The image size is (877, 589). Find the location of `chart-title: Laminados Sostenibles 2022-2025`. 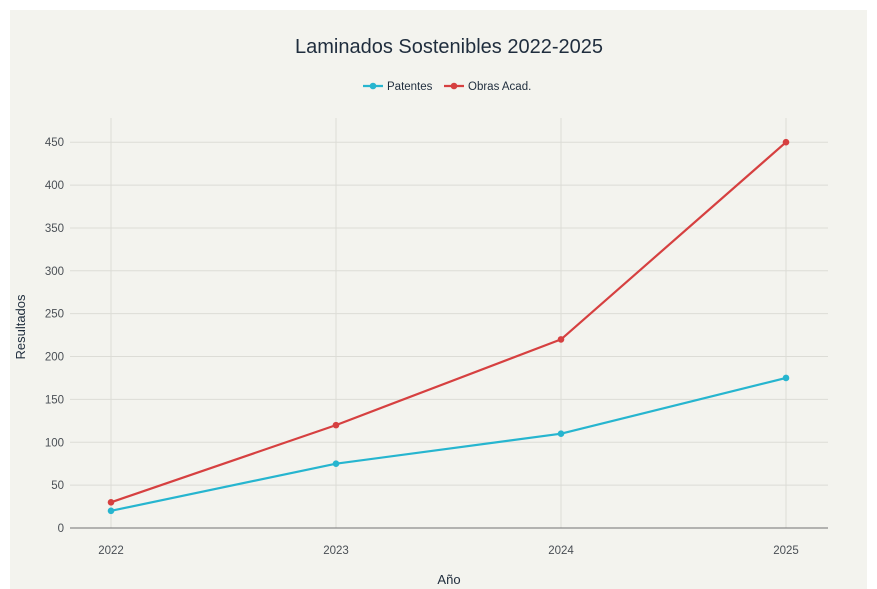

chart-title: Laminados Sostenibles 2022-2025 is located at coordinates (449, 47).